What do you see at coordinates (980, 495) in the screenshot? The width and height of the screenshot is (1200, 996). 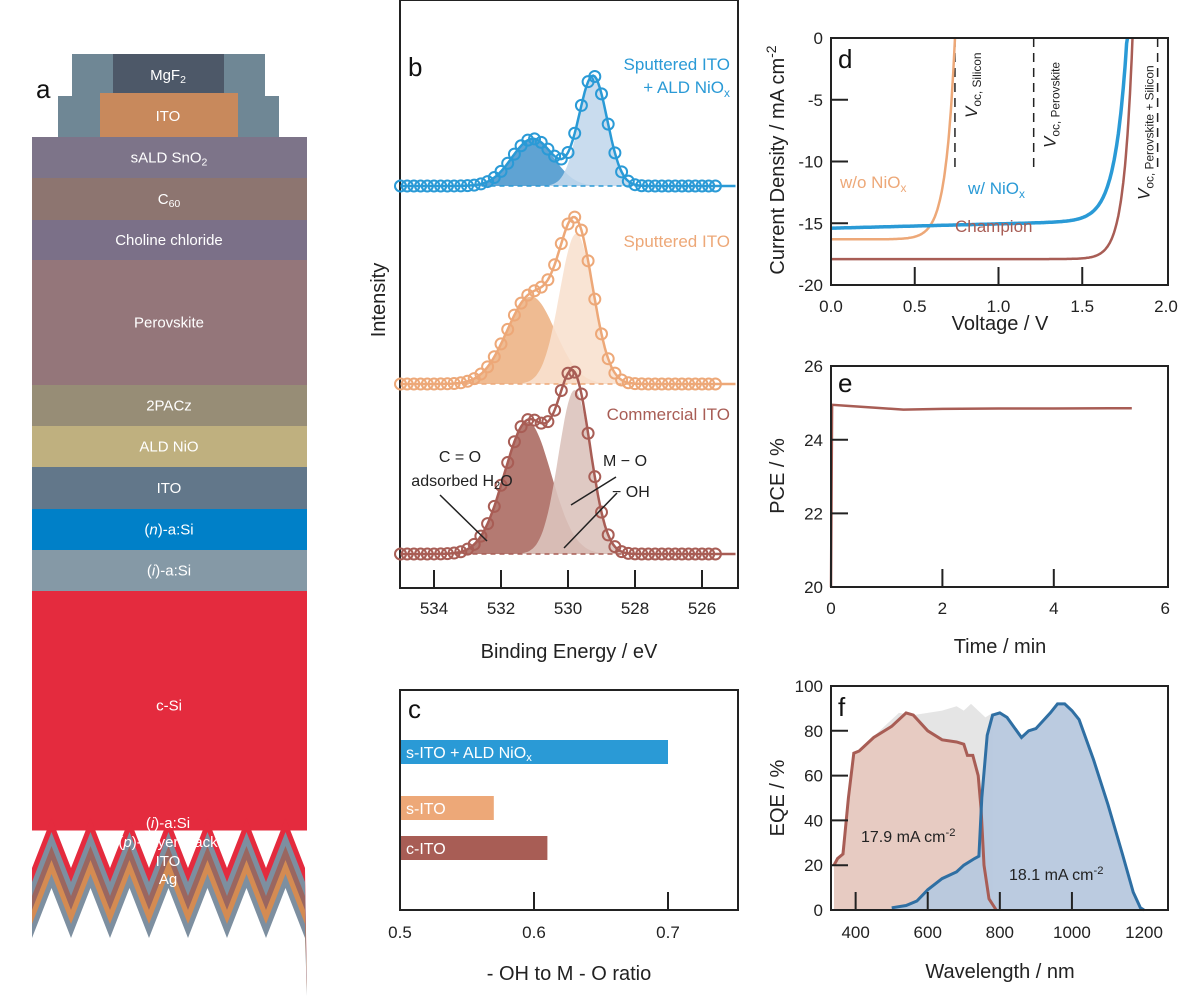 I see `pce-trace` at bounding box center [980, 495].